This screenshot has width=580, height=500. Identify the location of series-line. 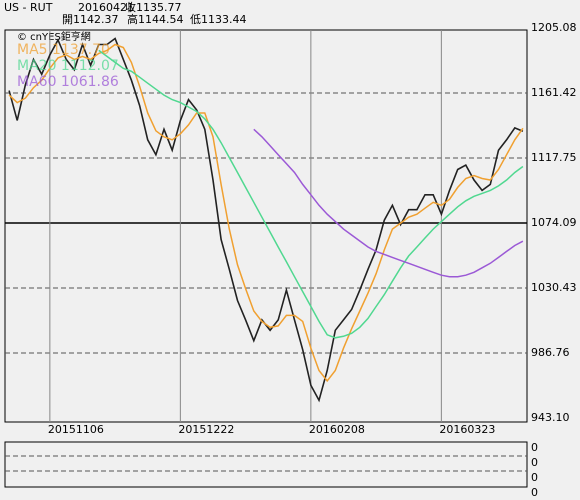
(388, 203).